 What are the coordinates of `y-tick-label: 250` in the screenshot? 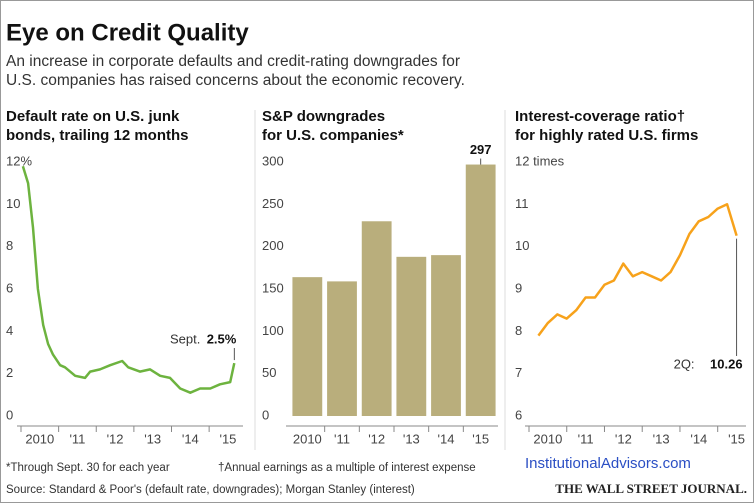 It's located at (273, 203).